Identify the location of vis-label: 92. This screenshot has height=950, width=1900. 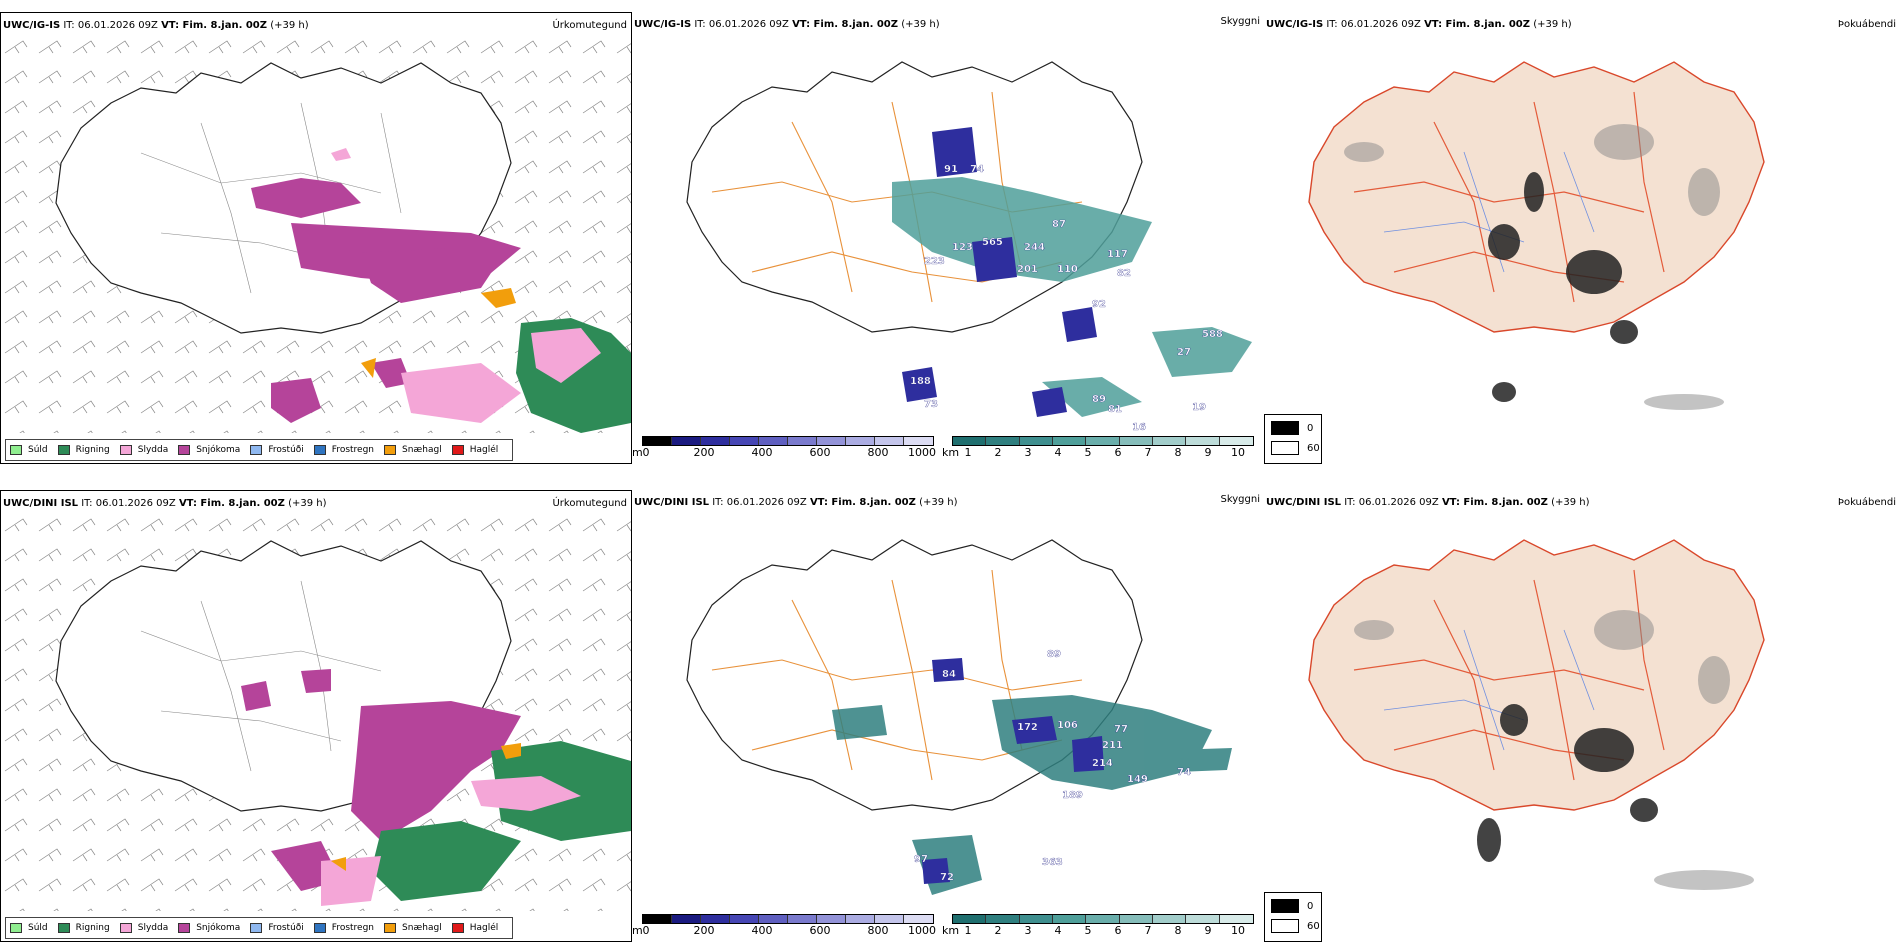
(1099, 304).